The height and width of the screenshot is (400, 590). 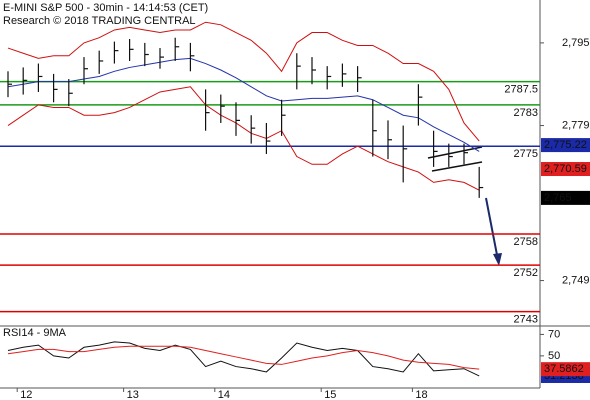 I want to click on arrow-head, so click(x=497, y=259).